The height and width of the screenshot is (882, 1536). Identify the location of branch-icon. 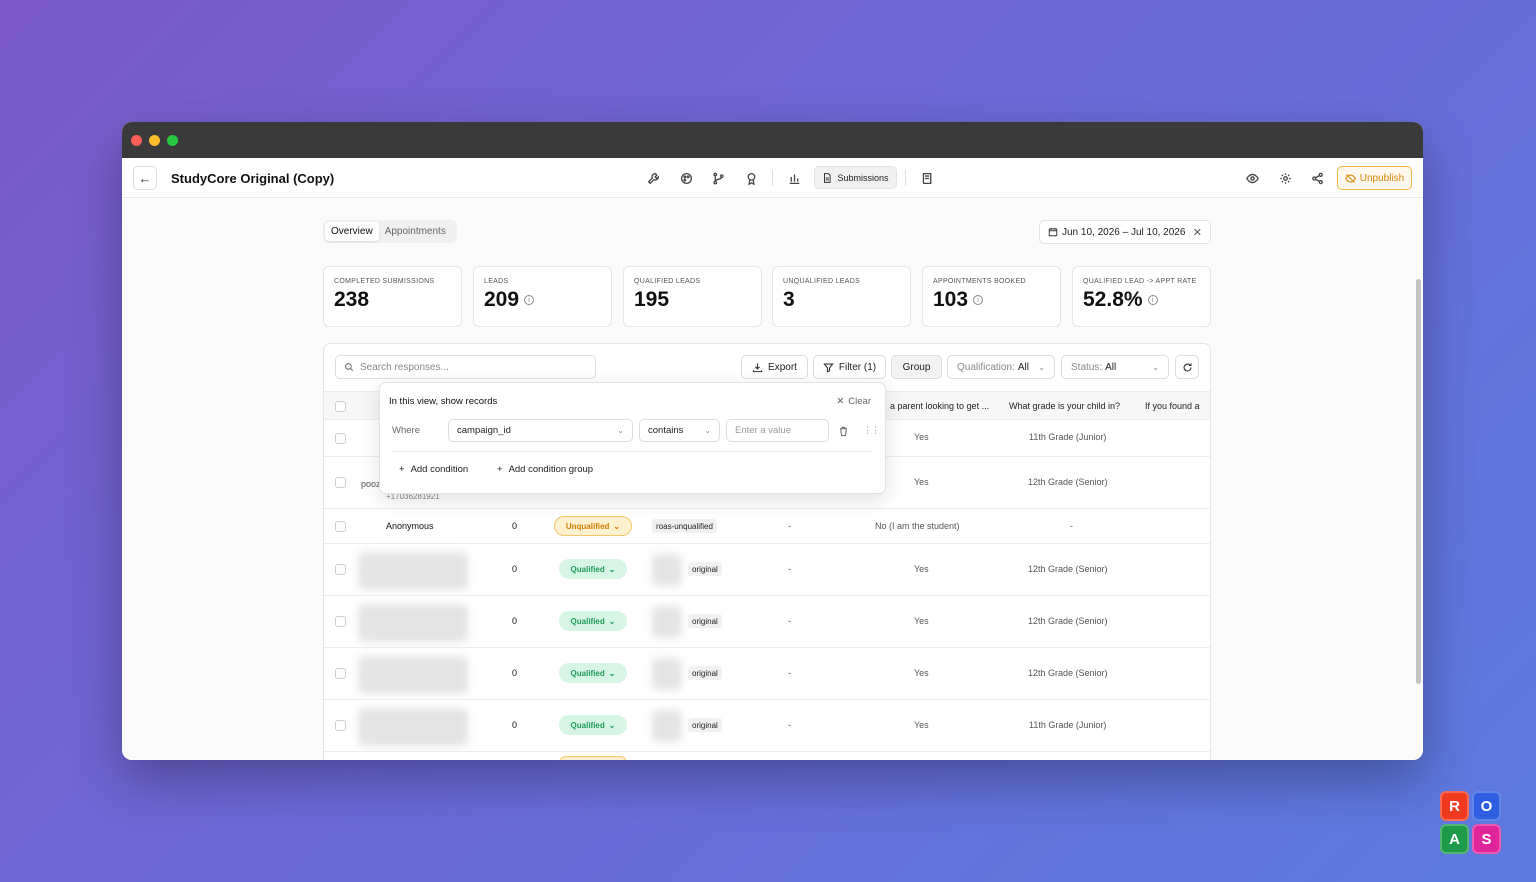
(718, 178).